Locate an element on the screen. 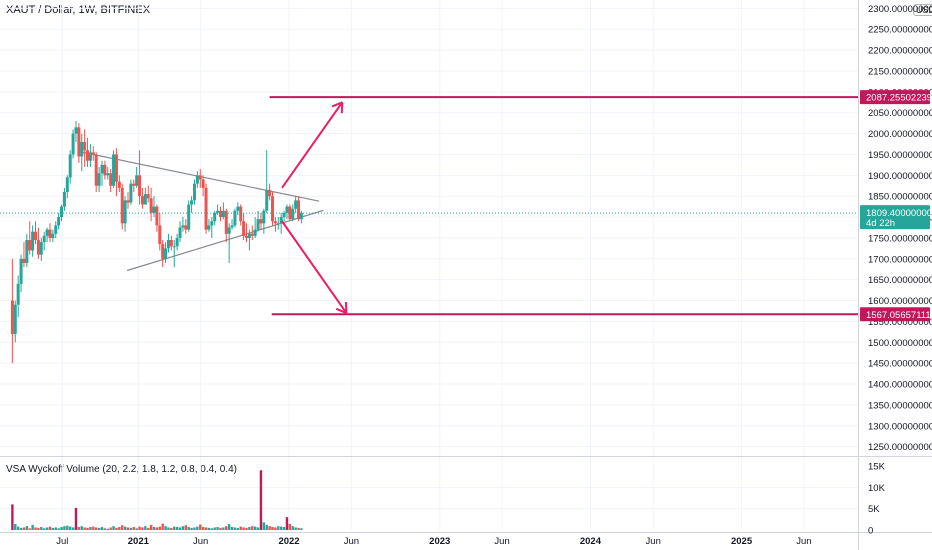 Image resolution: width=932 pixels, height=550 pixels. arrow-head is located at coordinates (342, 108).